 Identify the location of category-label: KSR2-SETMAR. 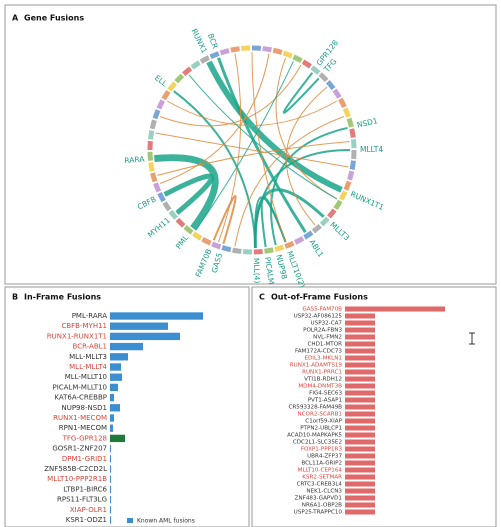
(322, 478).